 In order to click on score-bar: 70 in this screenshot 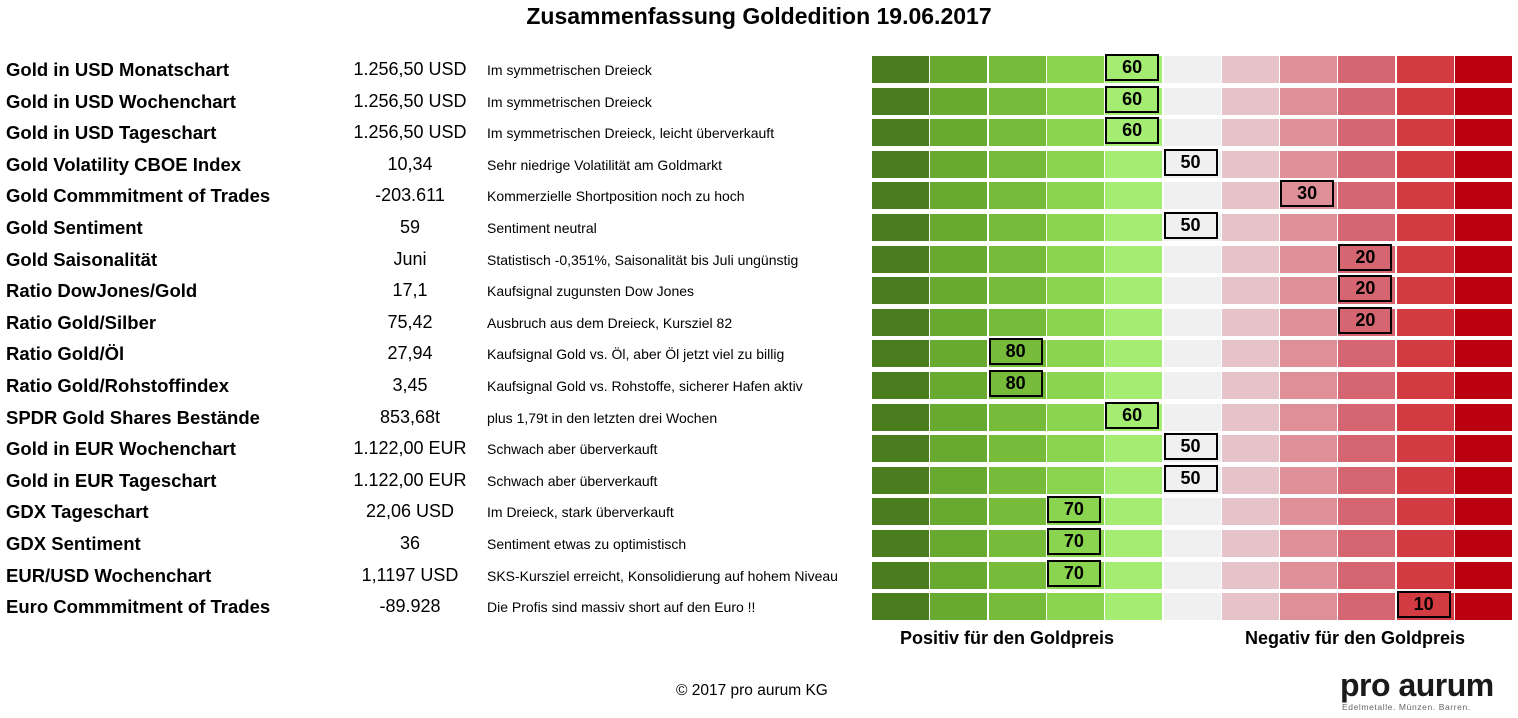, I will do `click(1192, 574)`.